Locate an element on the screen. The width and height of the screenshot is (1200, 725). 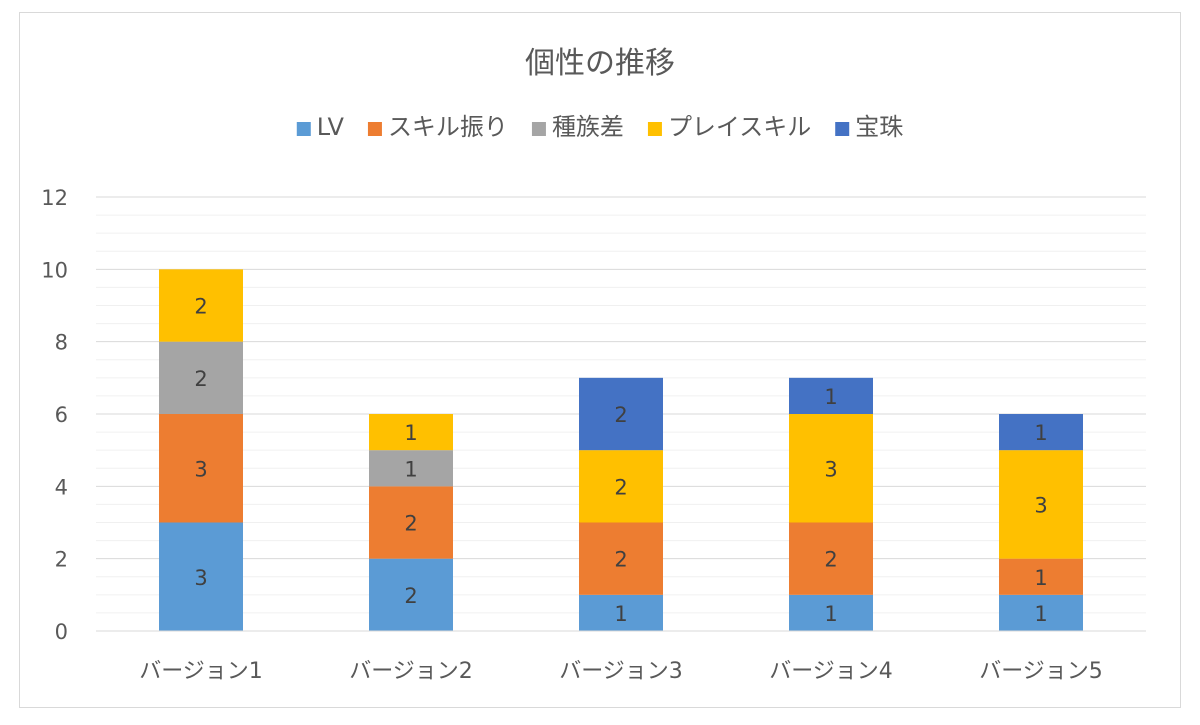
x-category-label: バージョン5 is located at coordinates (1041, 671).